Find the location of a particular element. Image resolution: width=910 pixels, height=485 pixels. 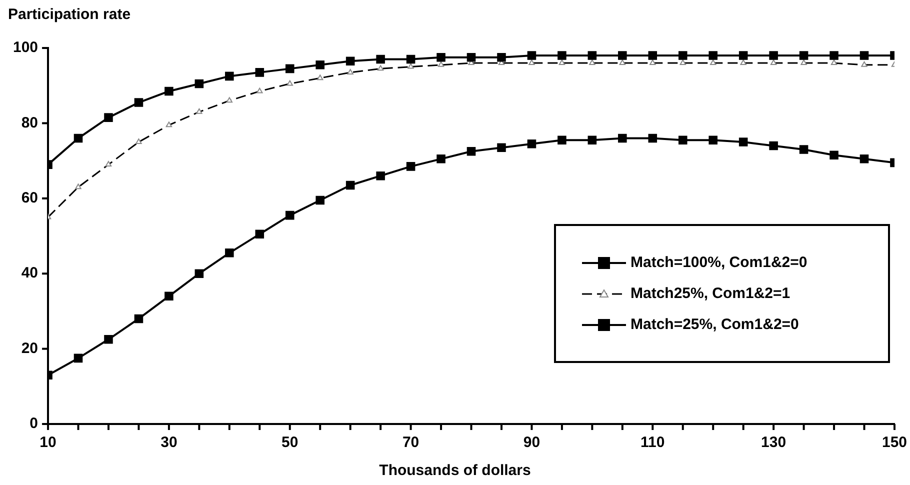

y-tick-label: 40 is located at coordinates (29, 273).